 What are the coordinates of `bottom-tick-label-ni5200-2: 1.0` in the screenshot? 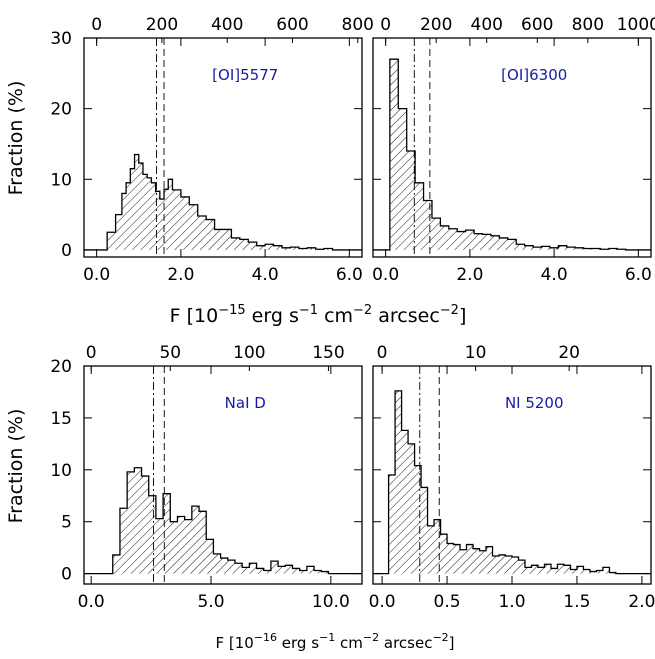 It's located at (511, 602).